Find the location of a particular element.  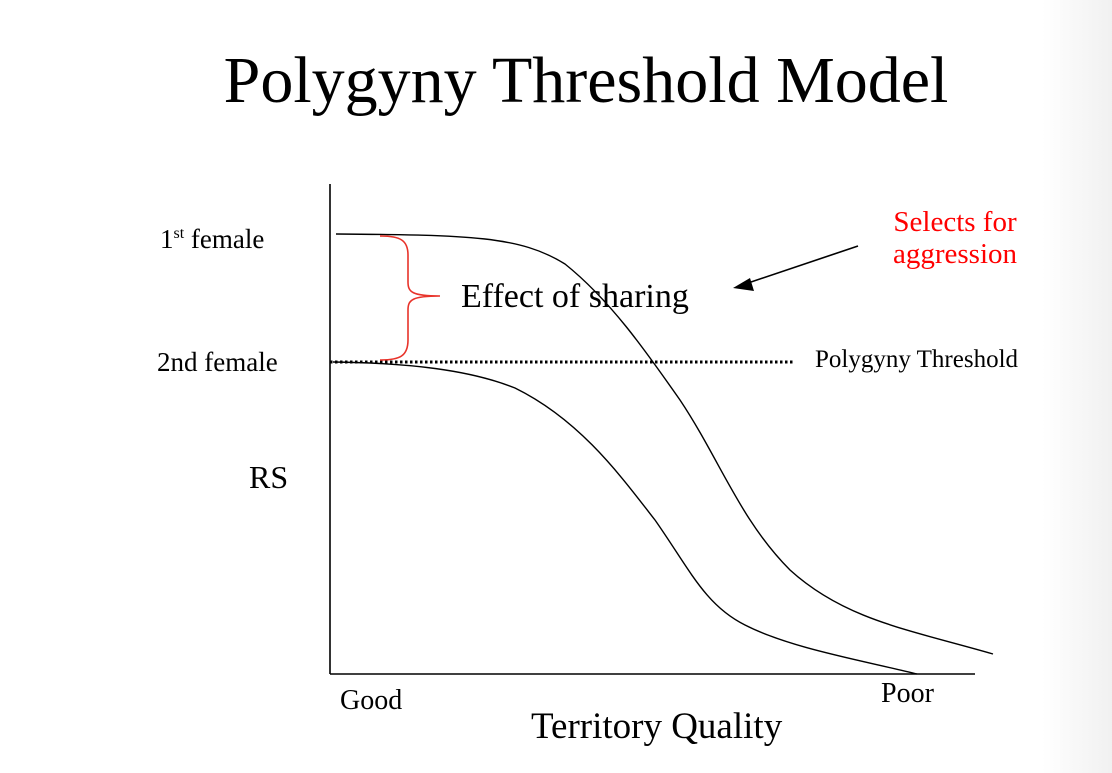

first-female-word: female is located at coordinates (224, 239).